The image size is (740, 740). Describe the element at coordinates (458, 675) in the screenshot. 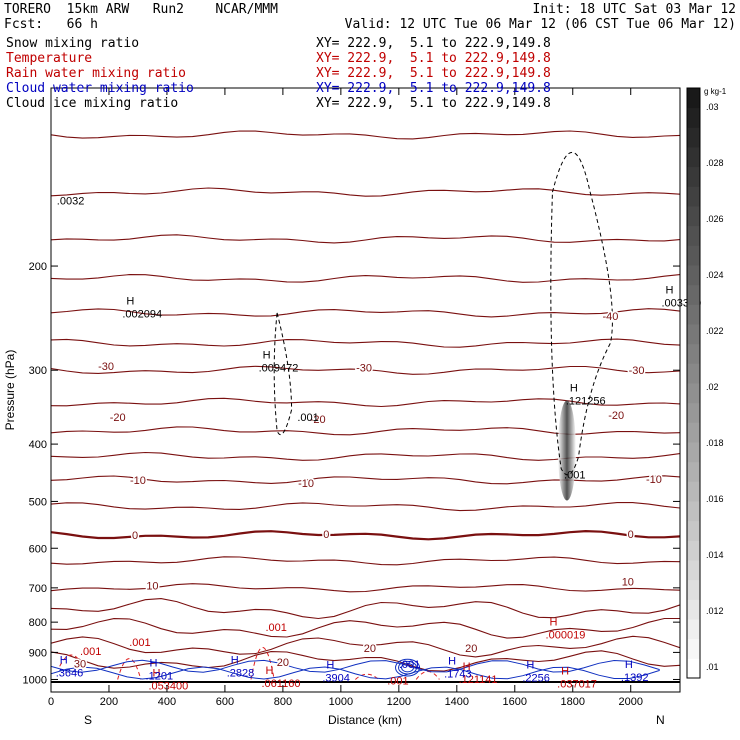

I see `max-value-label: .1743` at that location.